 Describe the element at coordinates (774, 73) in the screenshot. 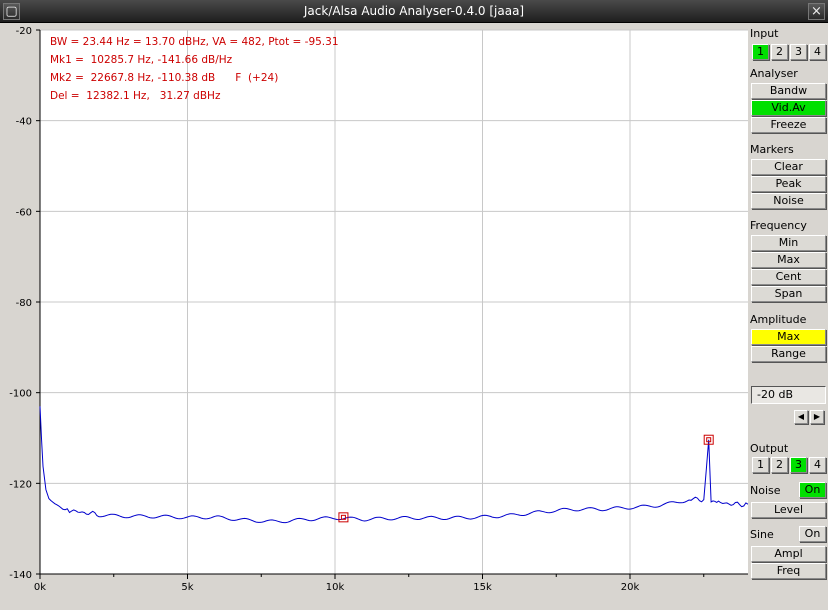

I see `analyser-label: Analyser` at that location.